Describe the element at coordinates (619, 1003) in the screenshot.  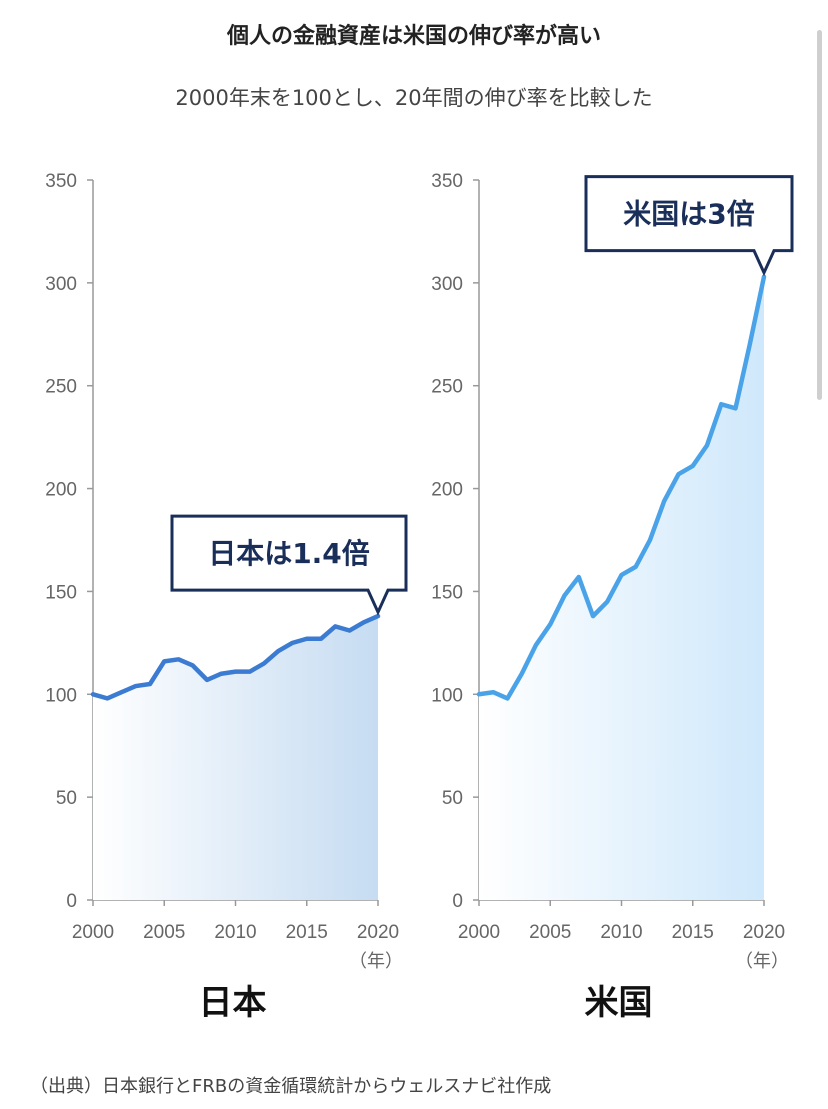
I see `panel-name-label: 米国` at that location.